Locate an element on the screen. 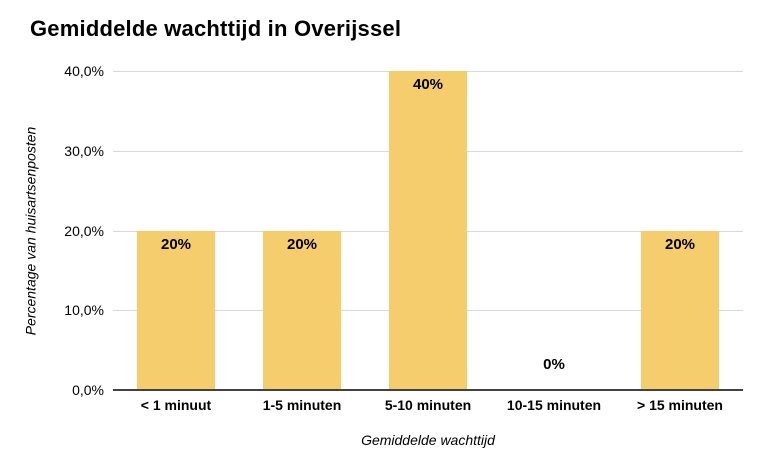  x-category-label: > 15 minuten is located at coordinates (680, 405).